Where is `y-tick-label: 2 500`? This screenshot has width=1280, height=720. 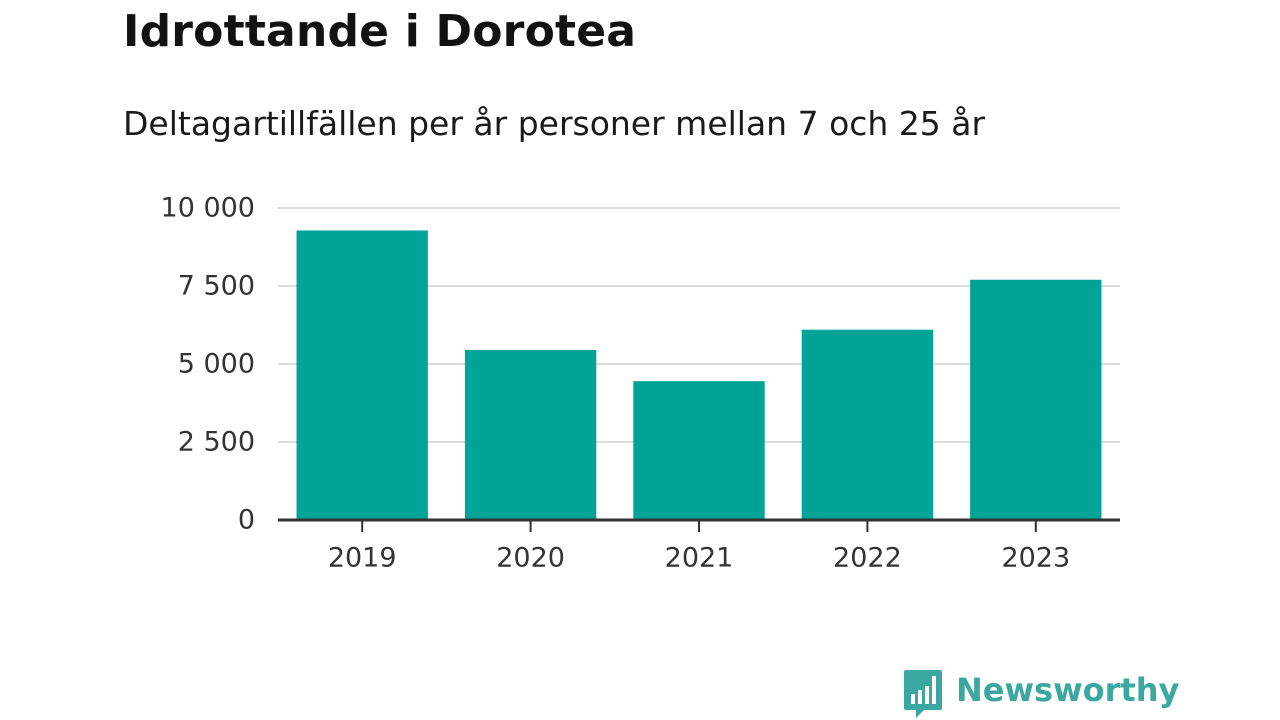 y-tick-label: 2 500 is located at coordinates (216, 442).